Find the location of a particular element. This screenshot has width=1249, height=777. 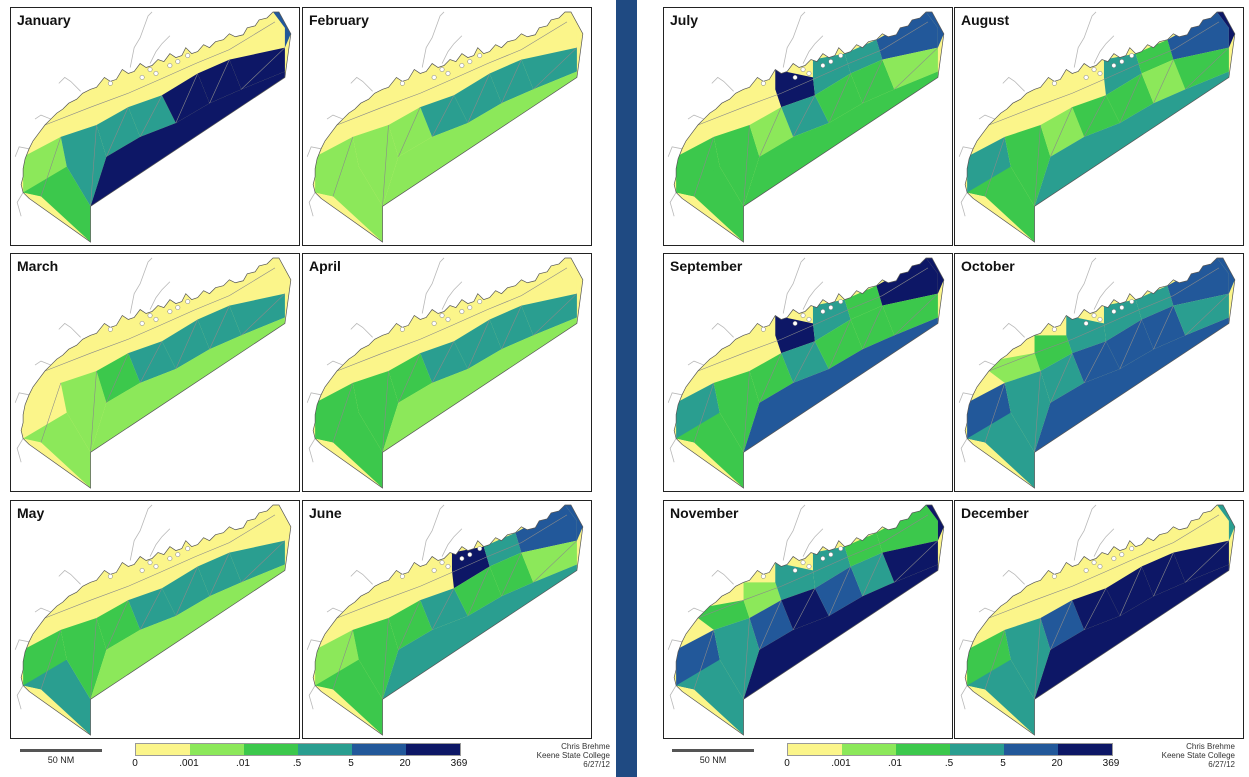

map-panel-december: December is located at coordinates (1099, 619).